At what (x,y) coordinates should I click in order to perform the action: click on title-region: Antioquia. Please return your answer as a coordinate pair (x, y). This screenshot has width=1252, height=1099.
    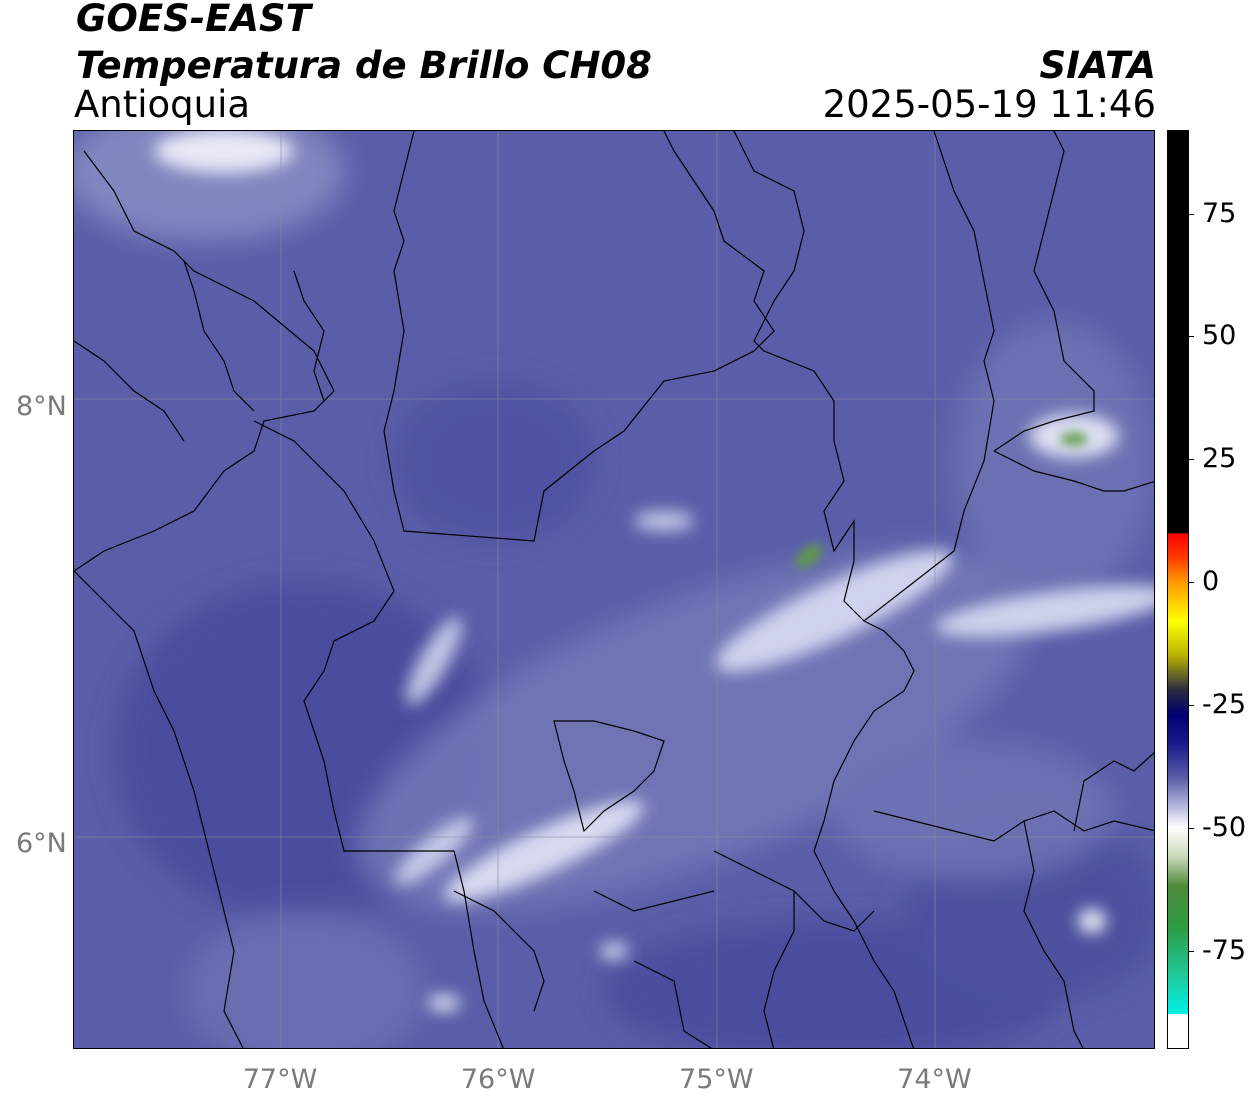
    Looking at the image, I should click on (162, 104).